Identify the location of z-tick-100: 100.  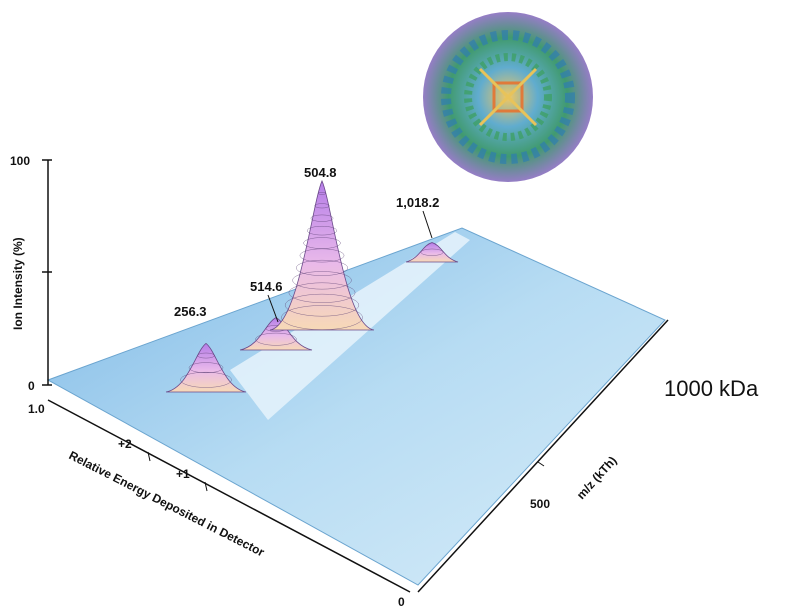
(20, 161).